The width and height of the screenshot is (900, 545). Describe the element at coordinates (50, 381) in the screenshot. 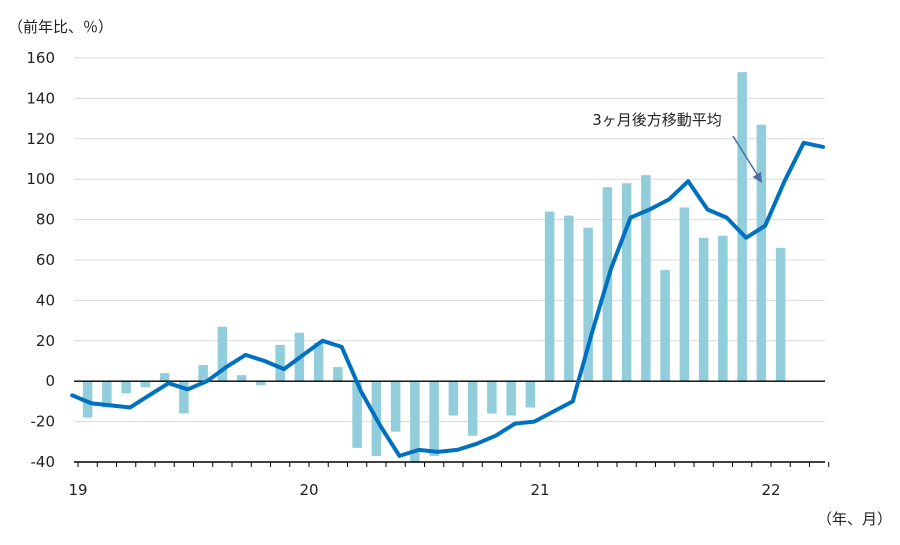

I see `y-tick-label: 0` at that location.